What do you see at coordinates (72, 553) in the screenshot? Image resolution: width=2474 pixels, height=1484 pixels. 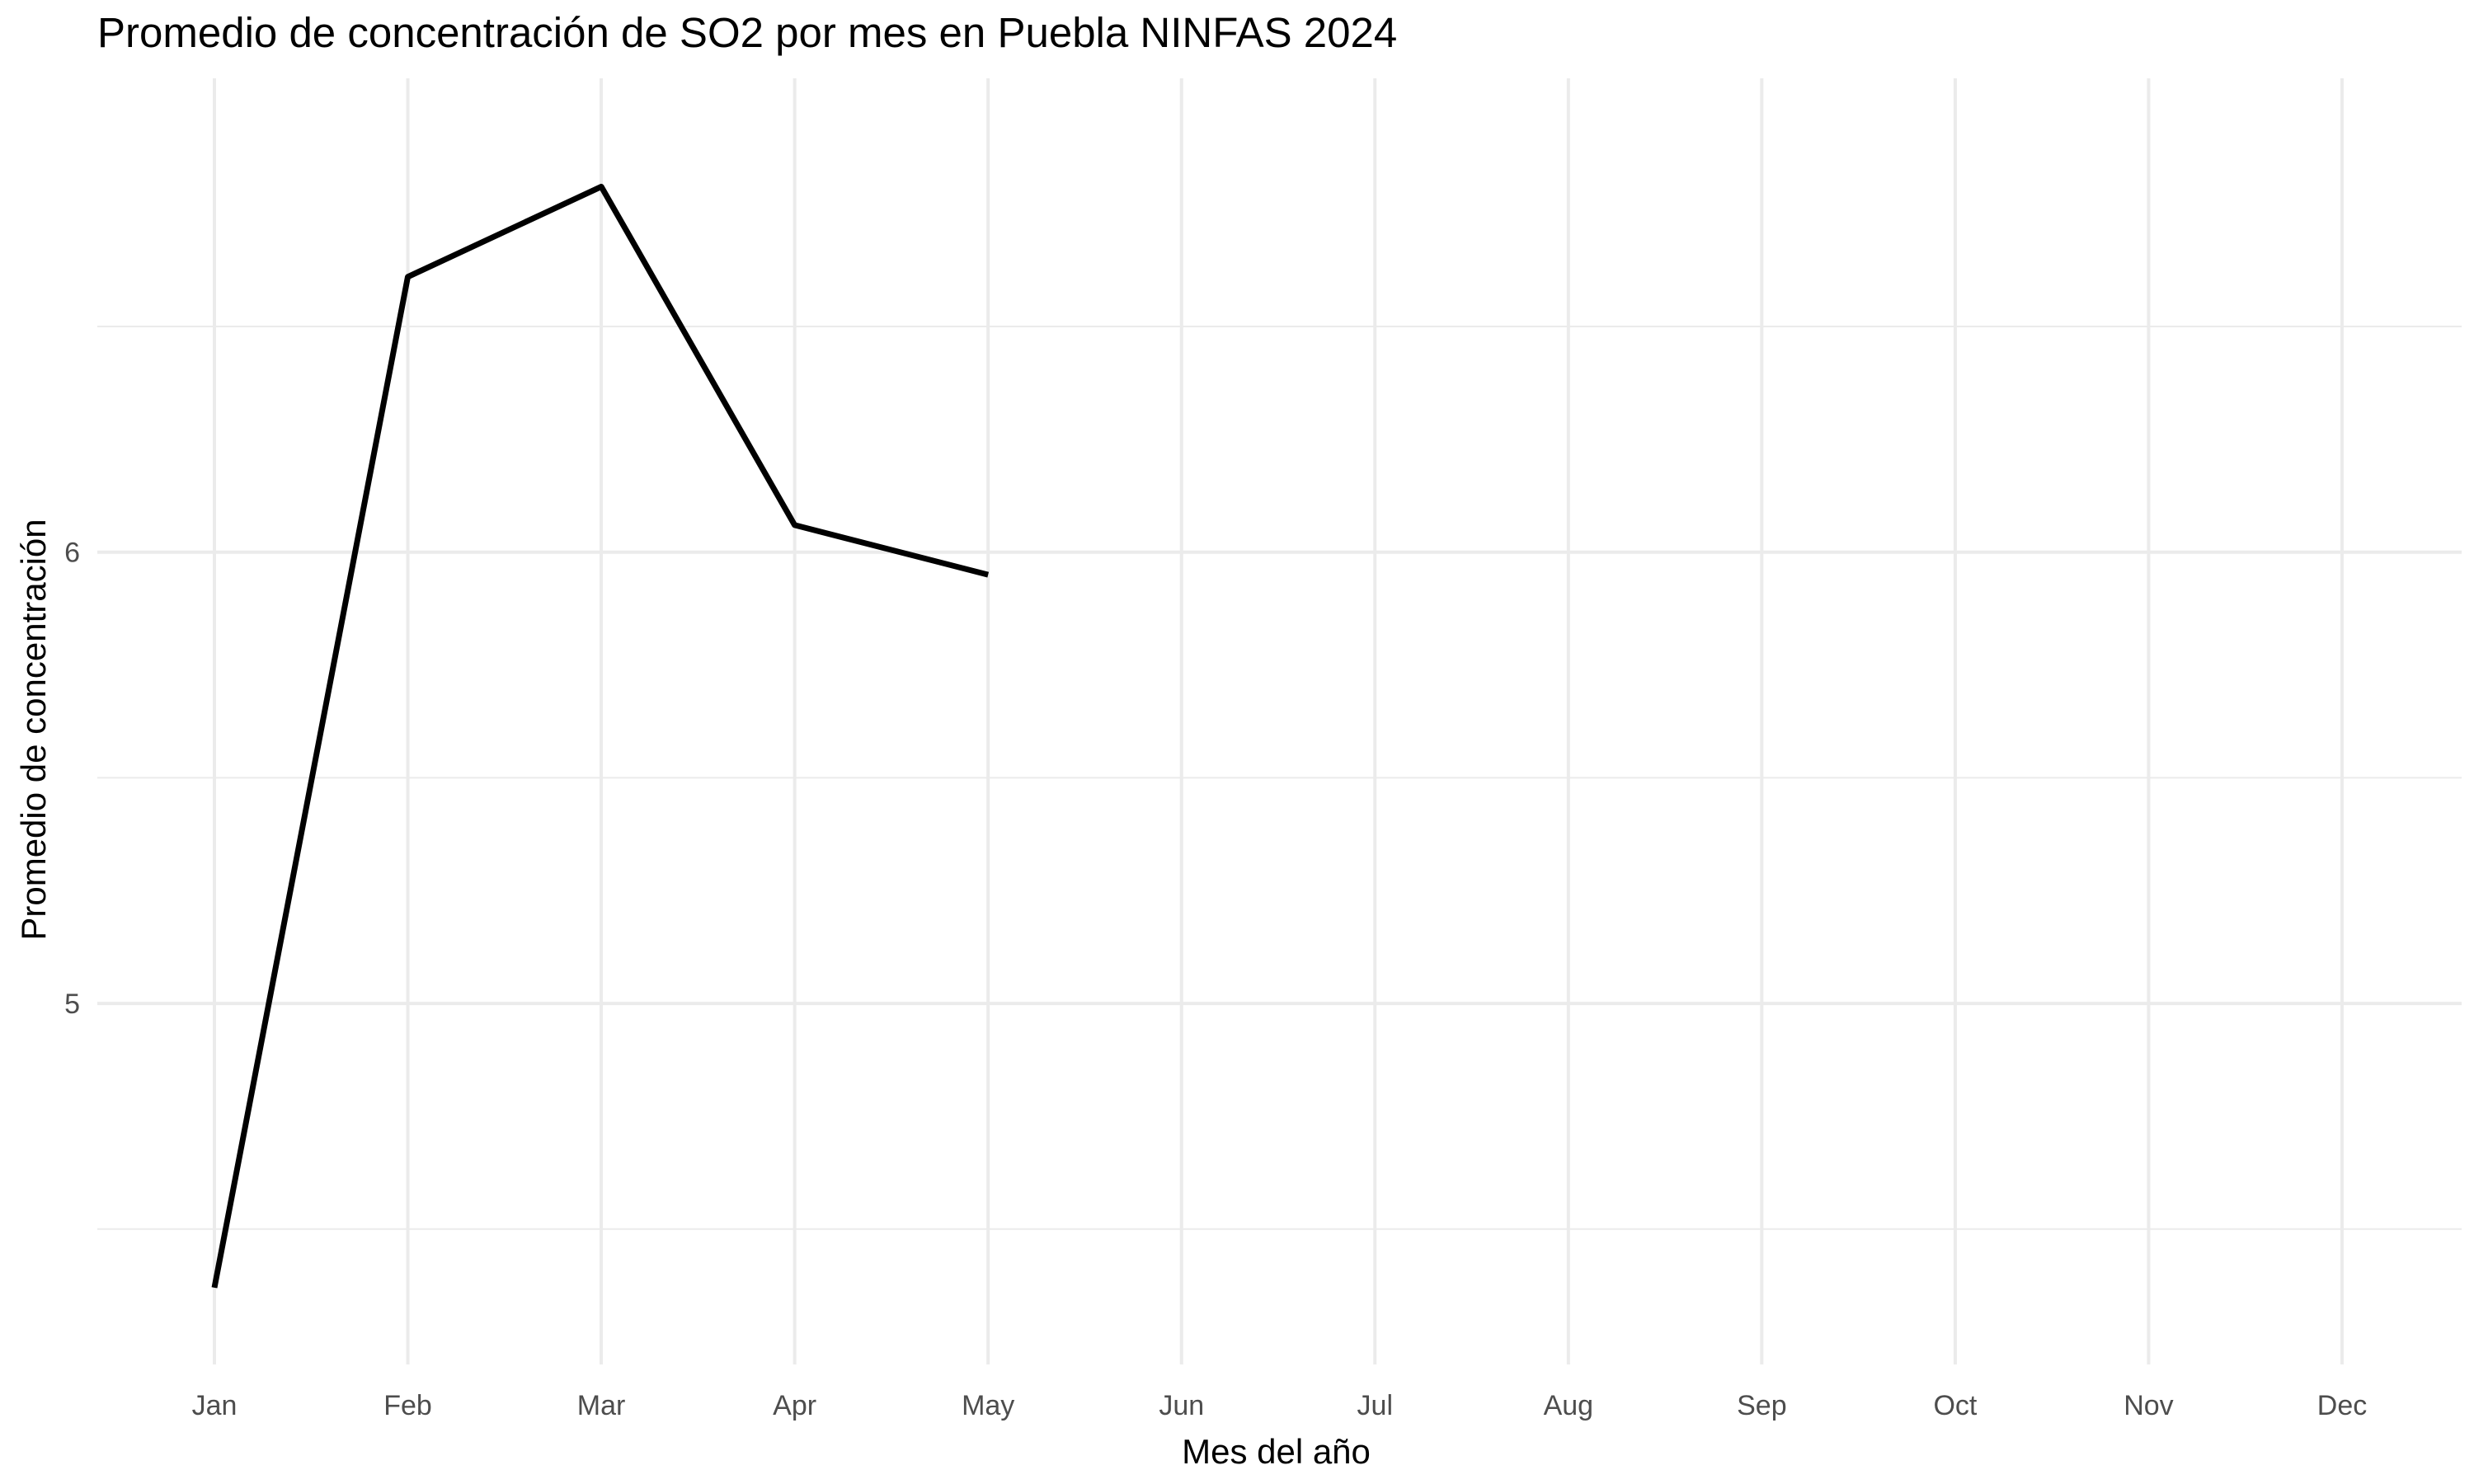 I see `y-tick-label: 6` at bounding box center [72, 553].